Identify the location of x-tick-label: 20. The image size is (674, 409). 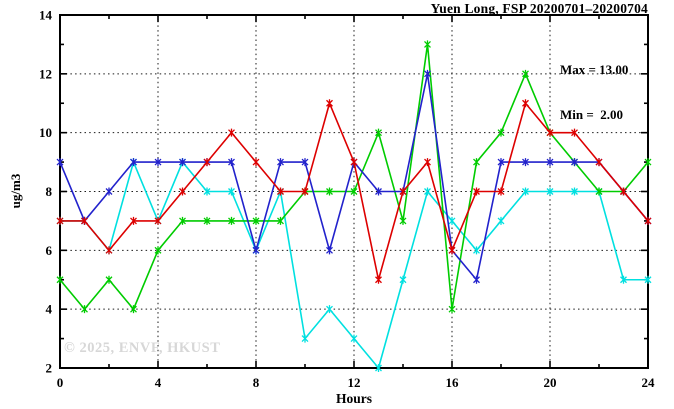
(550, 382).